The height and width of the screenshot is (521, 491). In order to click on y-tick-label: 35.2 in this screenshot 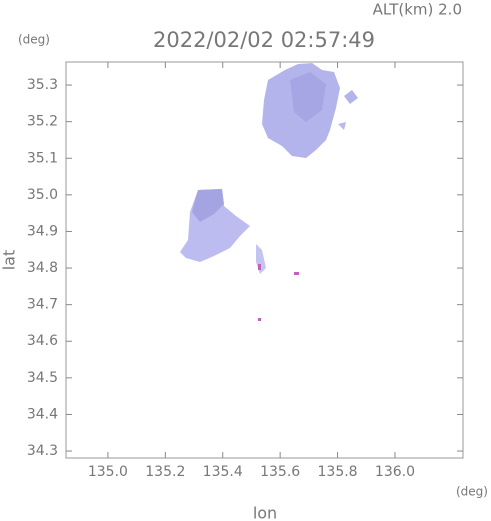, I will do `click(42, 122)`.